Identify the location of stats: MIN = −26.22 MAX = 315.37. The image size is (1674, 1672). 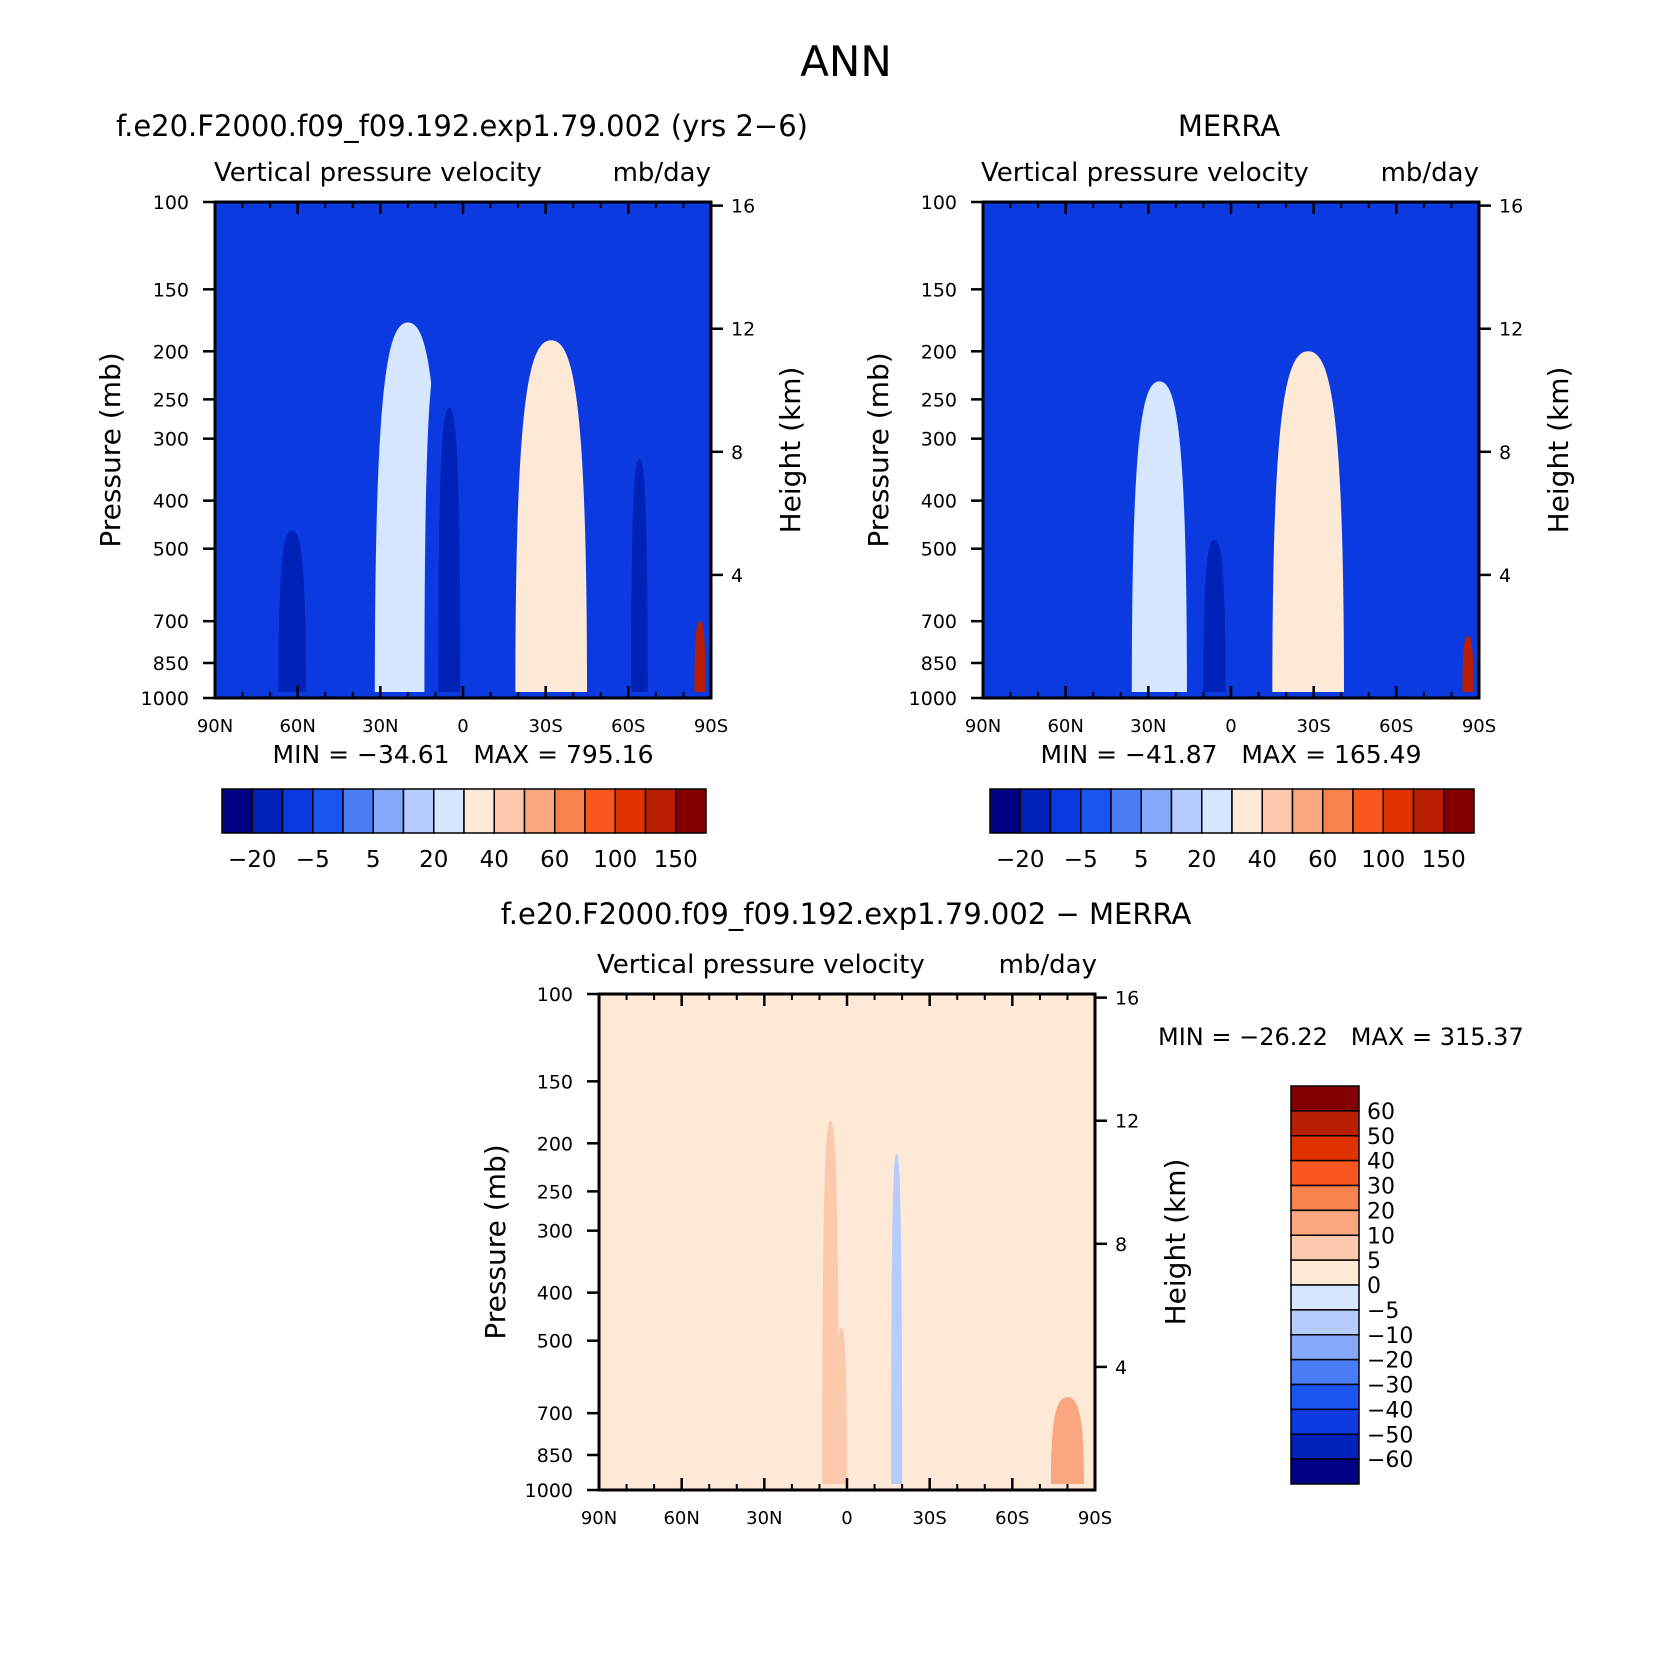
(1341, 1037).